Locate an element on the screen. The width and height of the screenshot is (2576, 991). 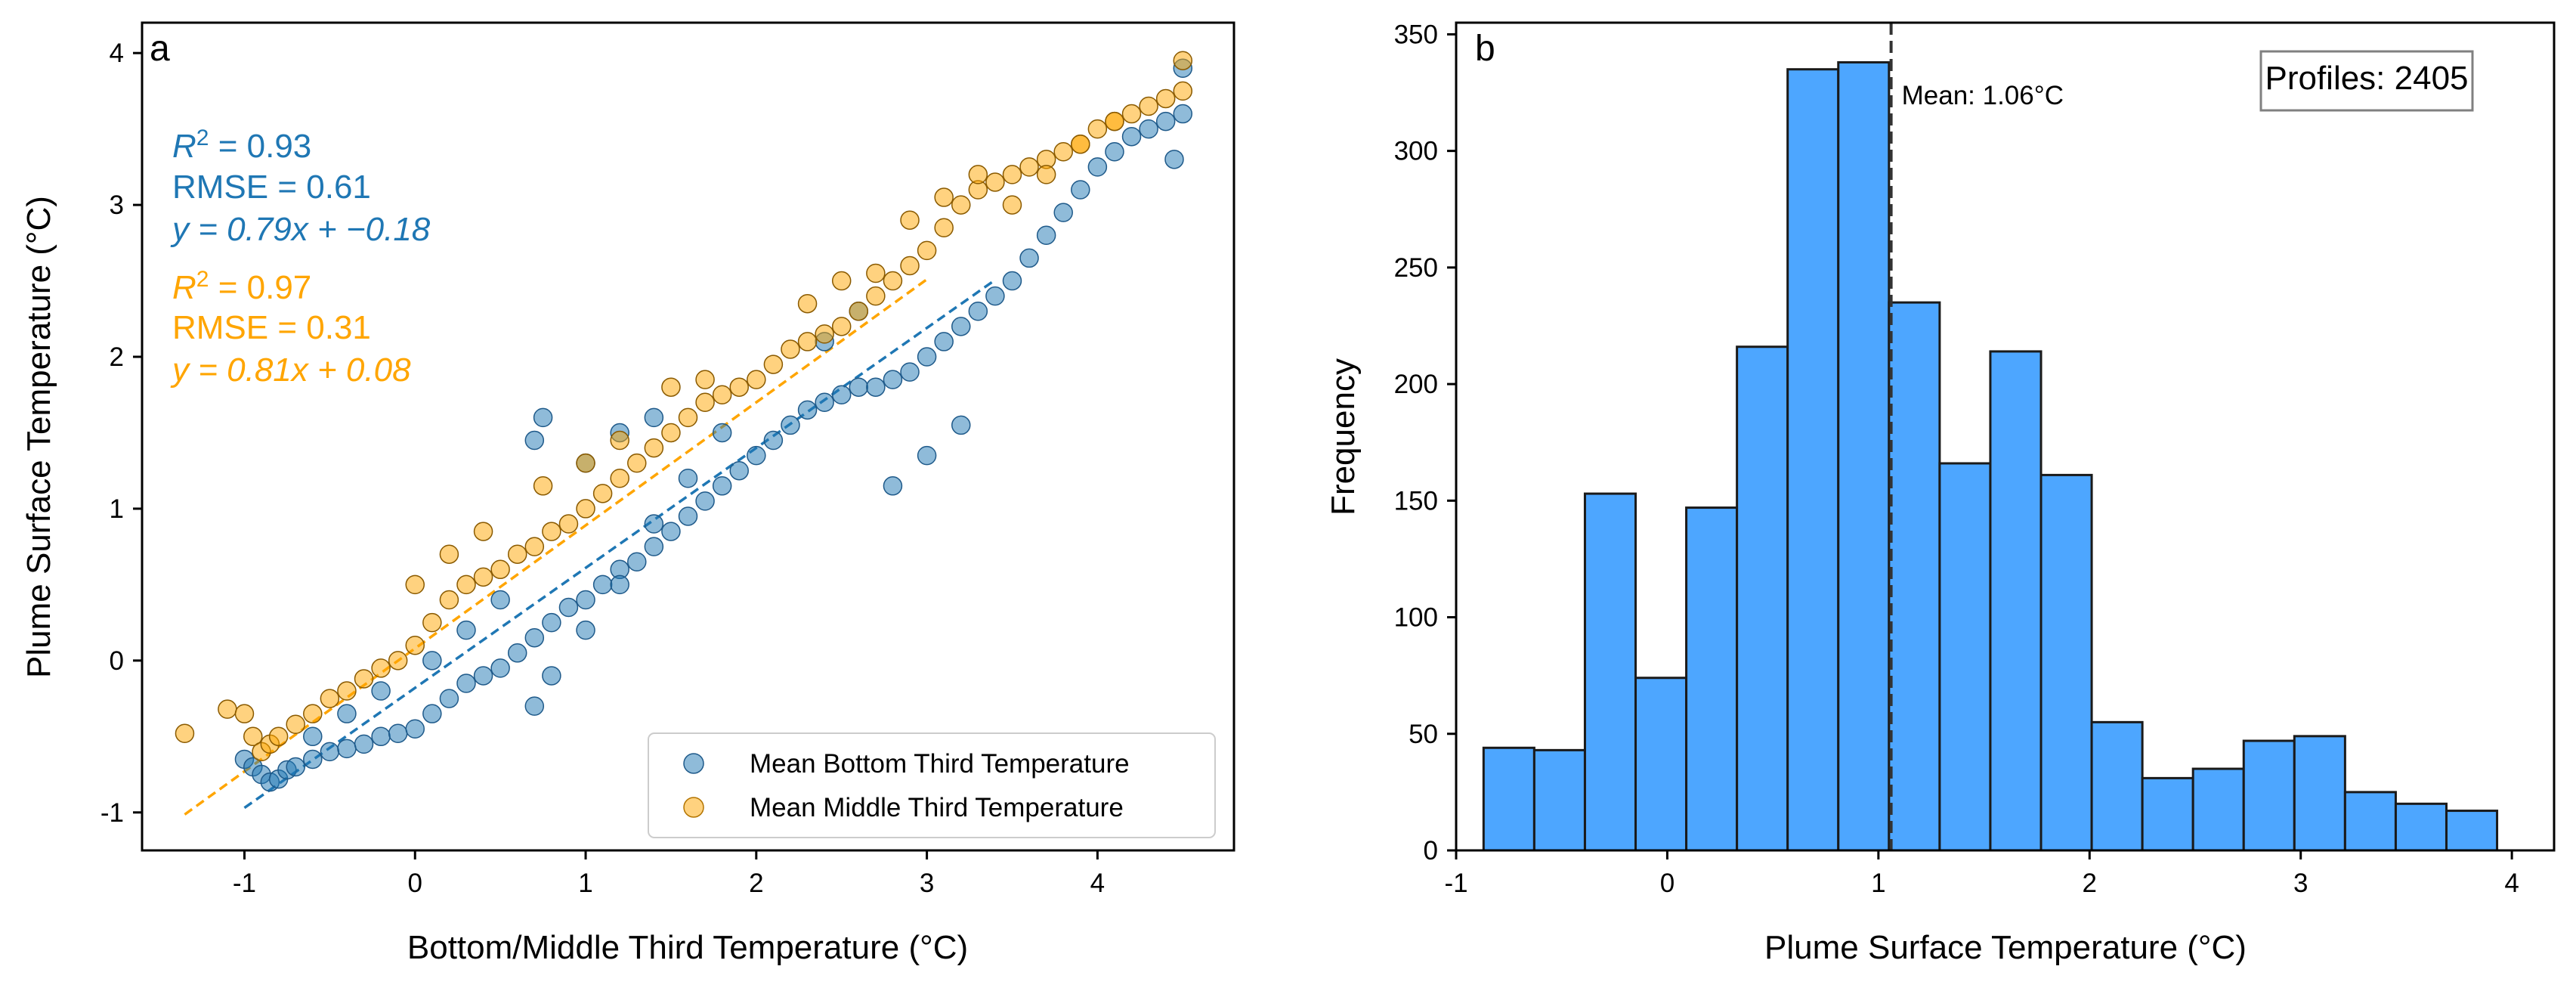
bottom-rmse-label: RMSE = 0.61 is located at coordinates (271, 187).